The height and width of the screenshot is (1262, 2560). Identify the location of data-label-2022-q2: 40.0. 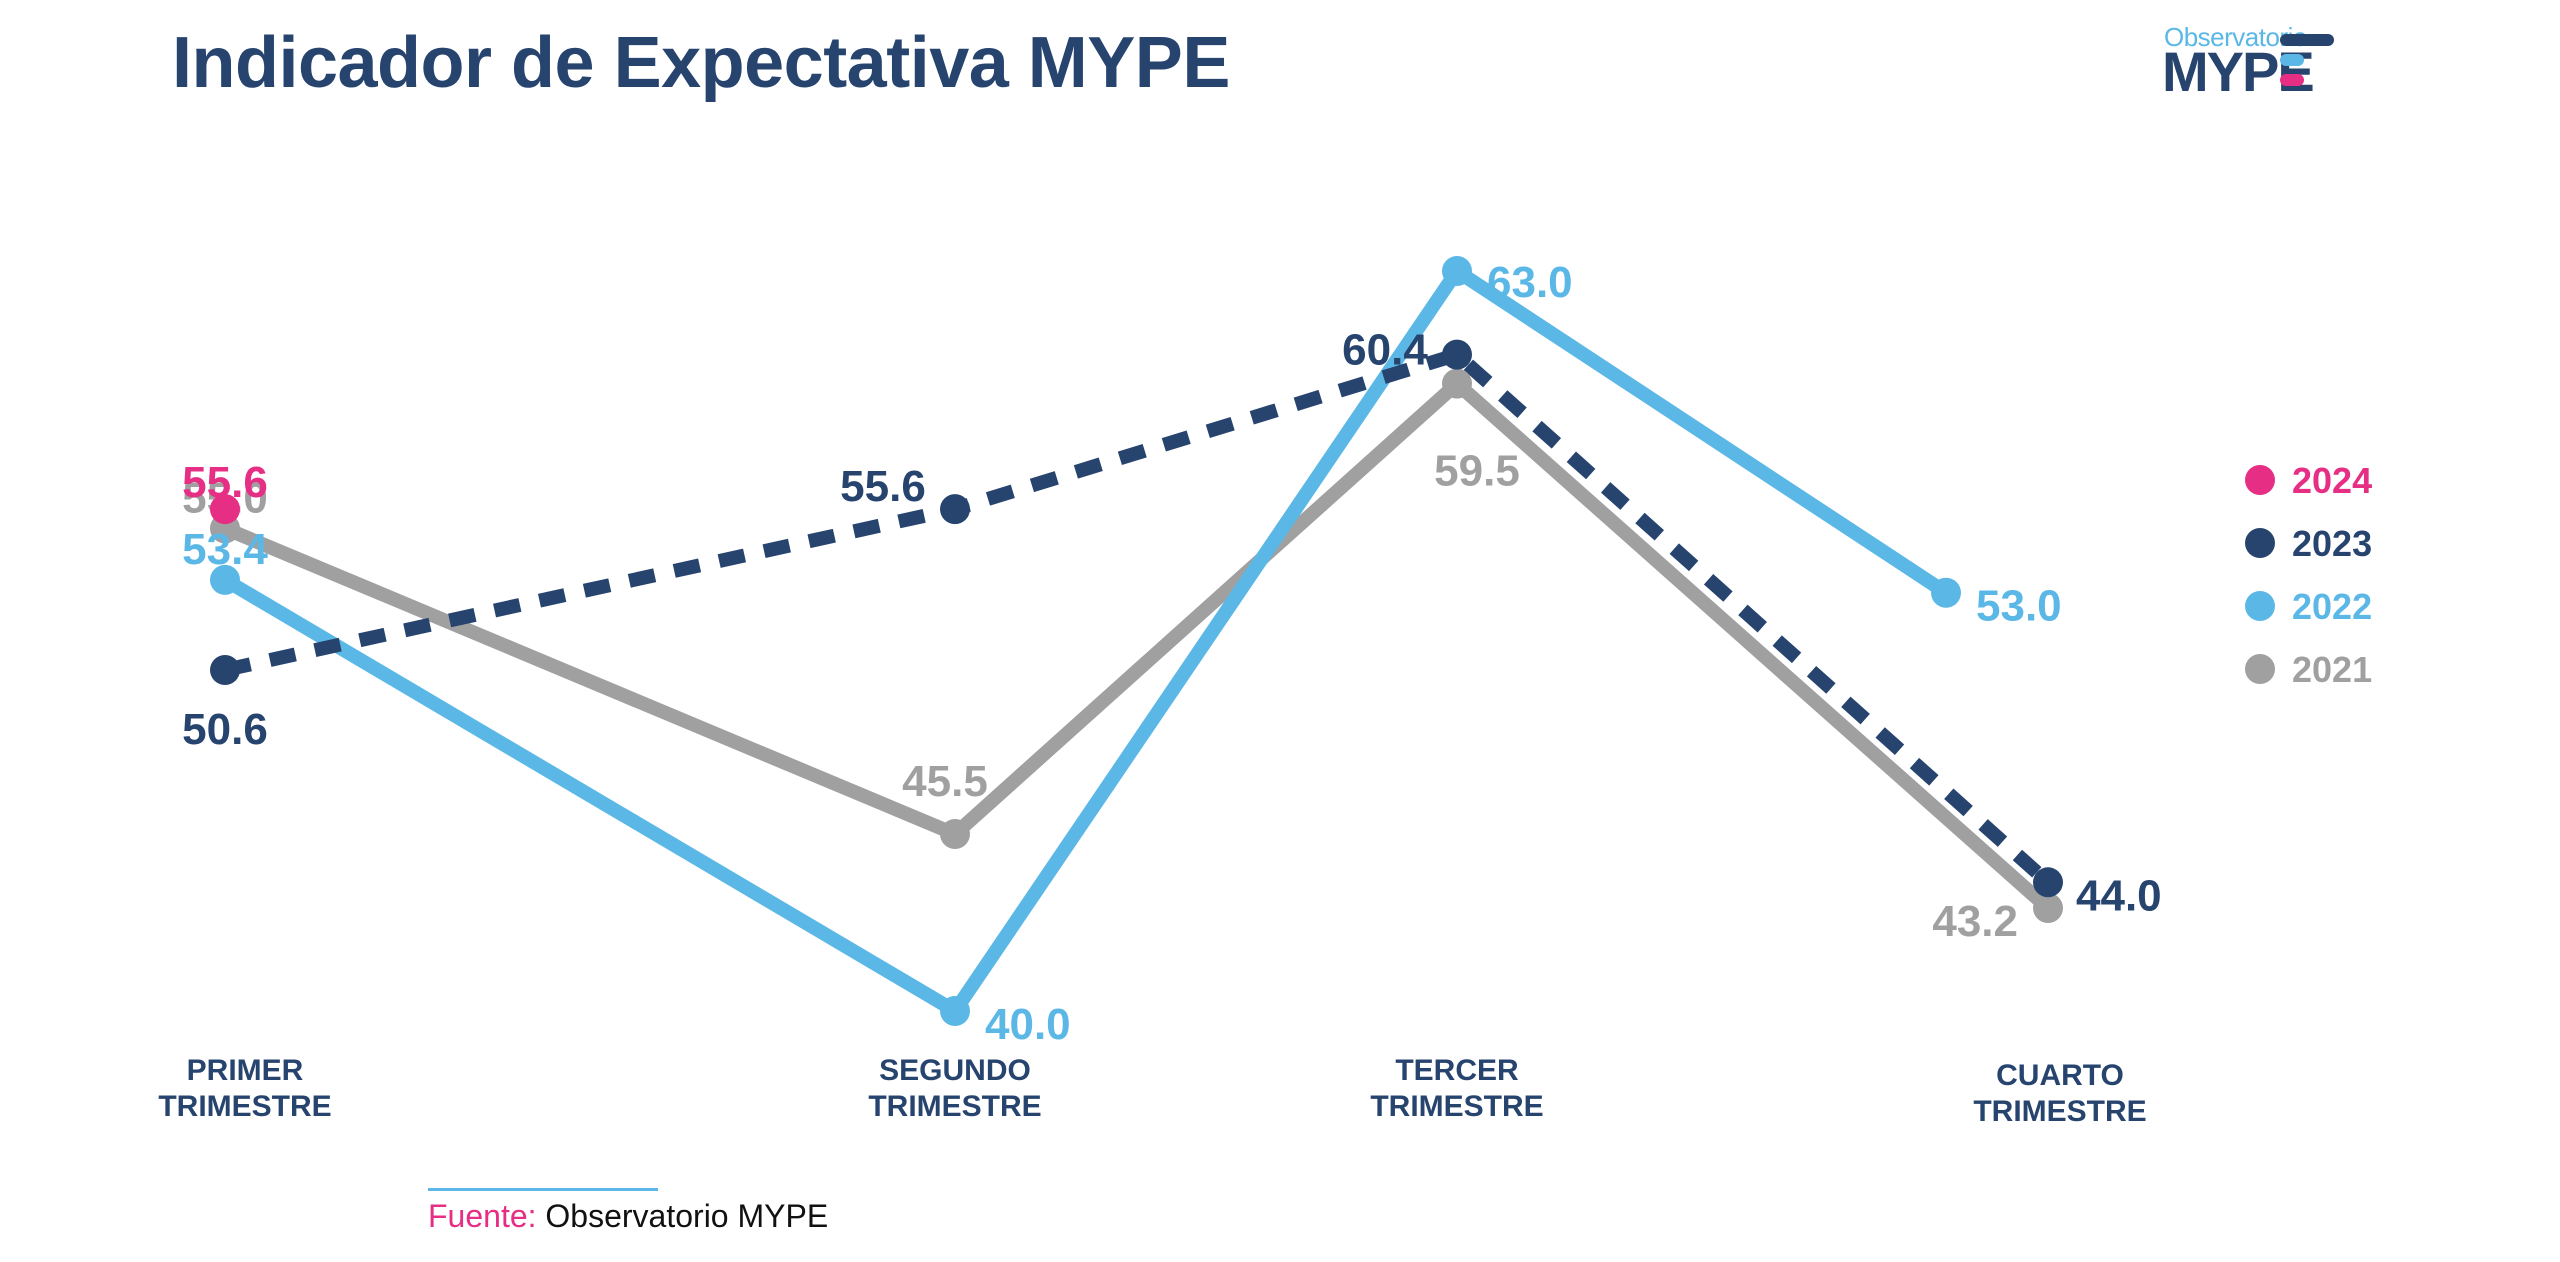
(1028, 1024).